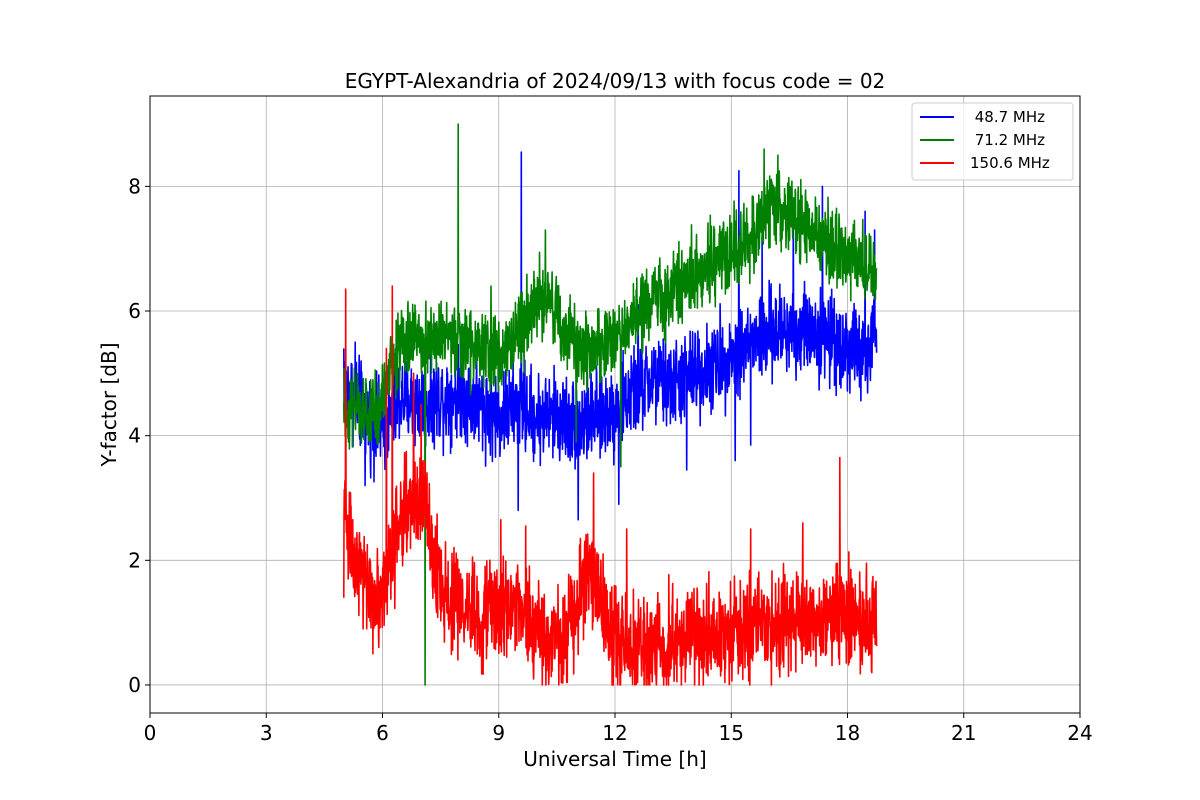 This screenshot has height=800, width=1200. Describe the element at coordinates (134, 311) in the screenshot. I see `y-tick-label: 6` at that location.